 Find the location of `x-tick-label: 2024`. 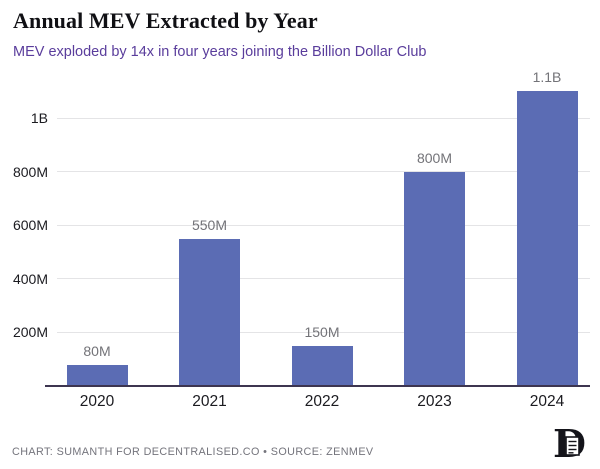

x-tick-label: 2024 is located at coordinates (547, 401).